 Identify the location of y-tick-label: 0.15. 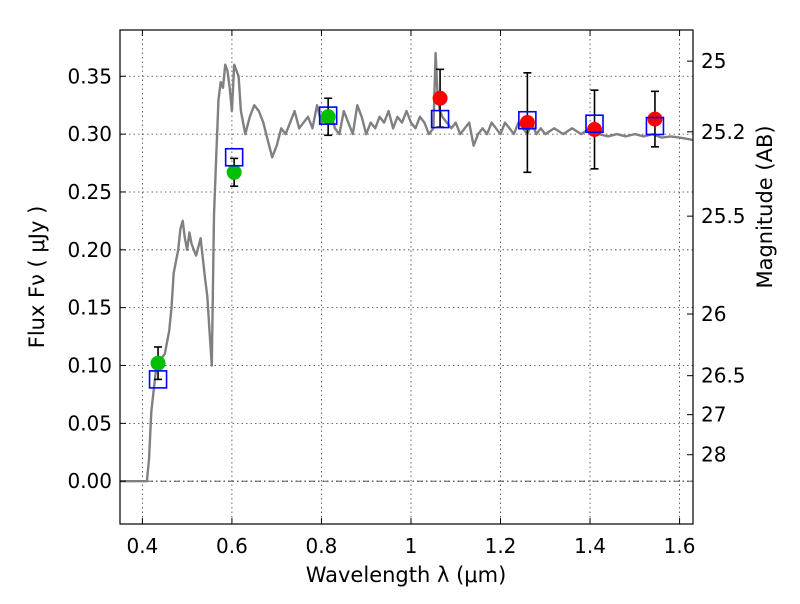
(89, 308).